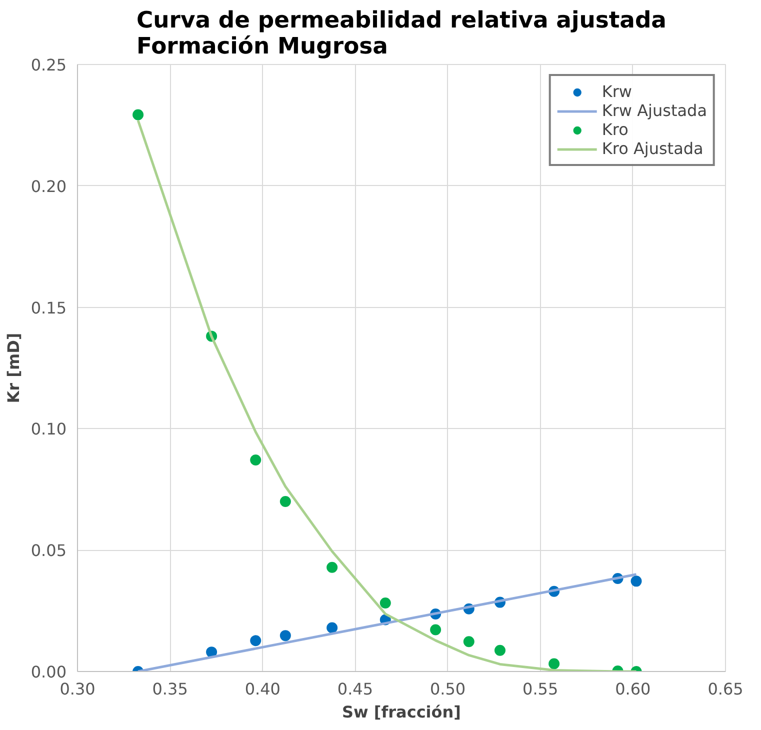  What do you see at coordinates (78, 689) in the screenshot?
I see `x-tick-label: 0.30` at bounding box center [78, 689].